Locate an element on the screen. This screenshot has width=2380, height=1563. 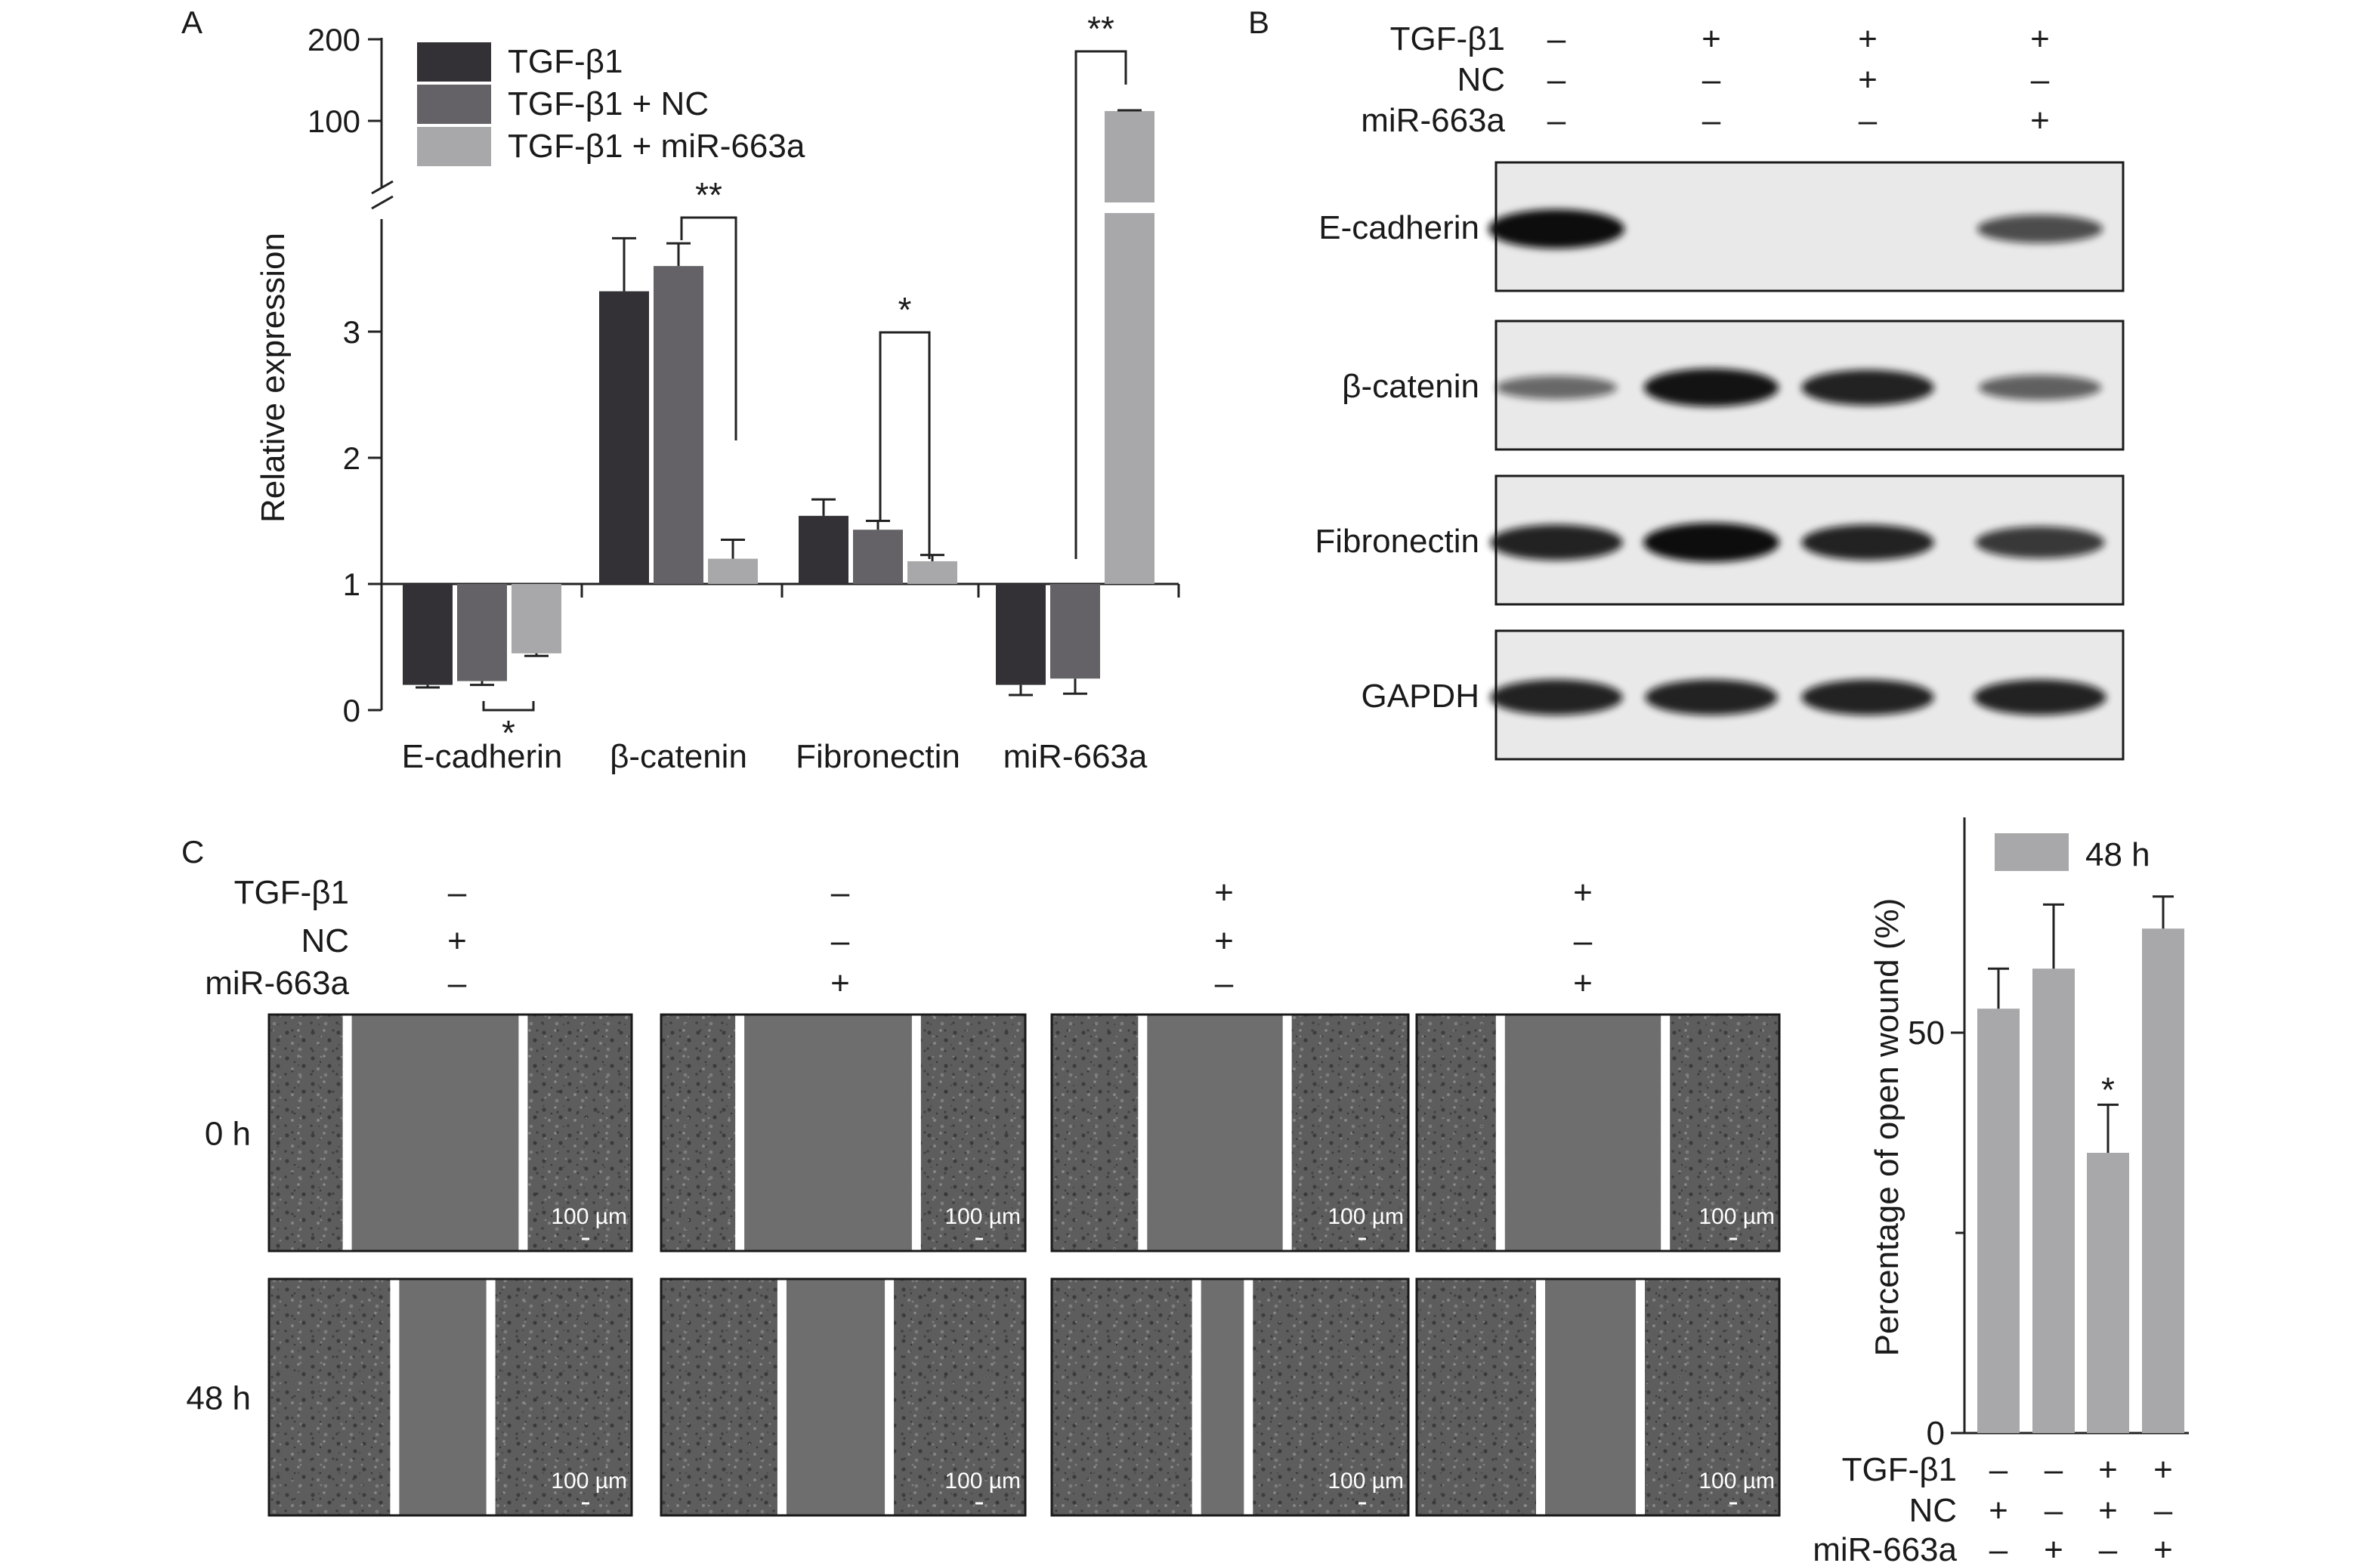
bar-condition-name: TGF-β1 is located at coordinates (1899, 1469).